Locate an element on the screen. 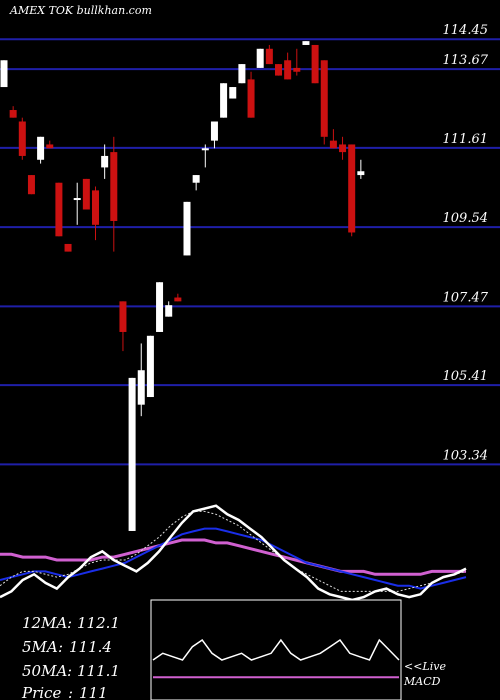 This screenshot has width=500, height=700. macd-line is located at coordinates (276, 649).